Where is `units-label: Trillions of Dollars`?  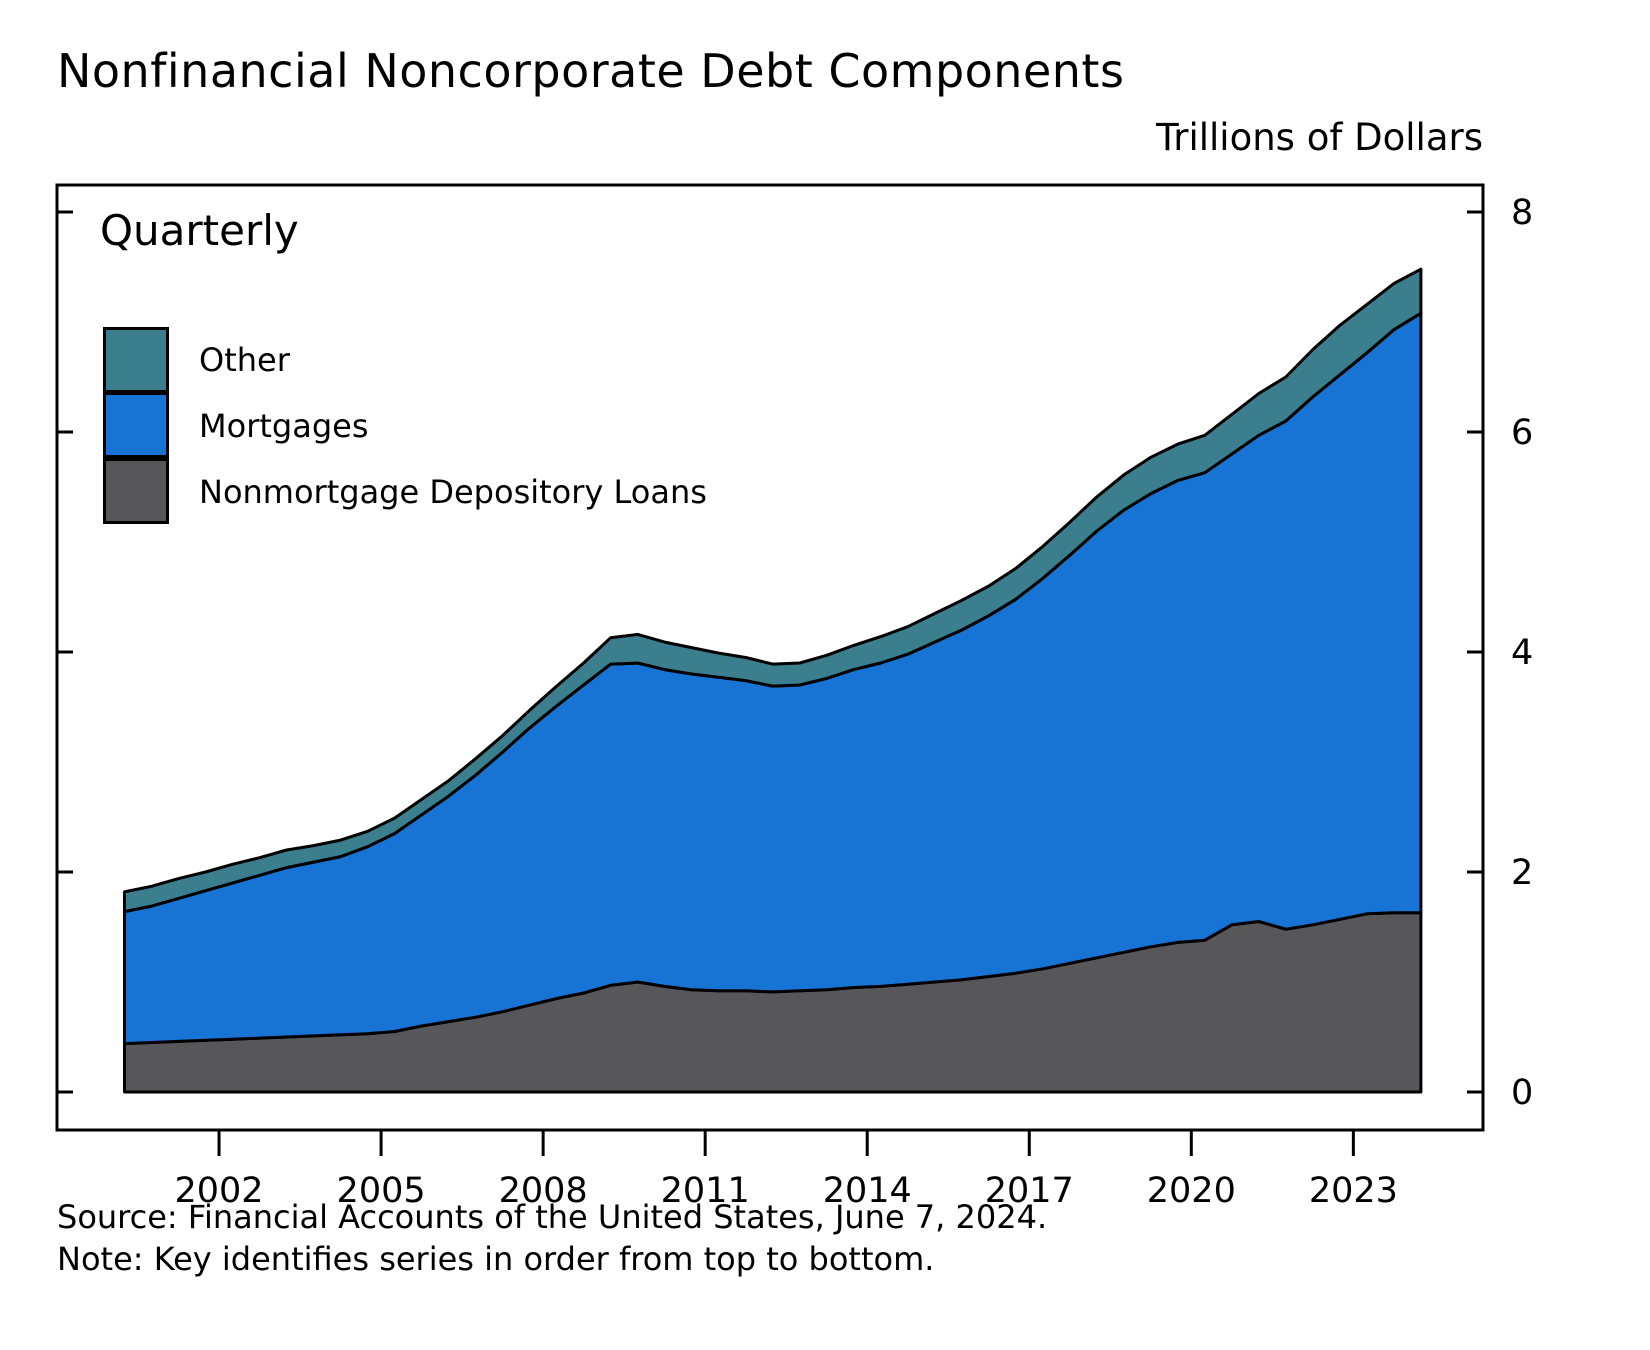 units-label: Trillions of Dollars is located at coordinates (1319, 137).